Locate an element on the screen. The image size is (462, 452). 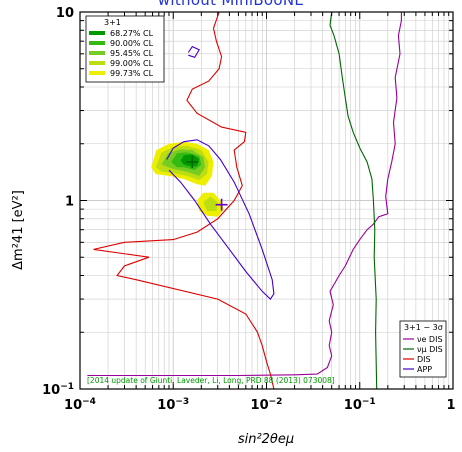
best-fit-markers is located at coordinates (207, 183).